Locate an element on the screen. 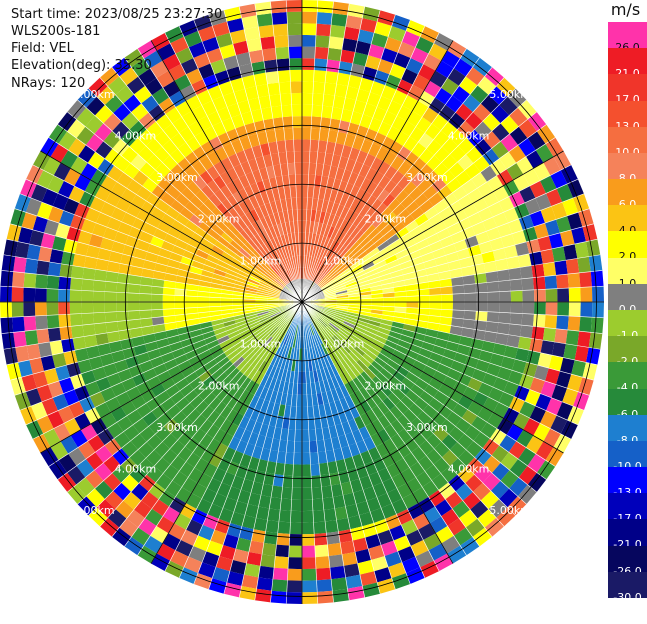 This screenshot has width=647, height=624. range-ring-label: 5.00km is located at coordinates (94, 94).